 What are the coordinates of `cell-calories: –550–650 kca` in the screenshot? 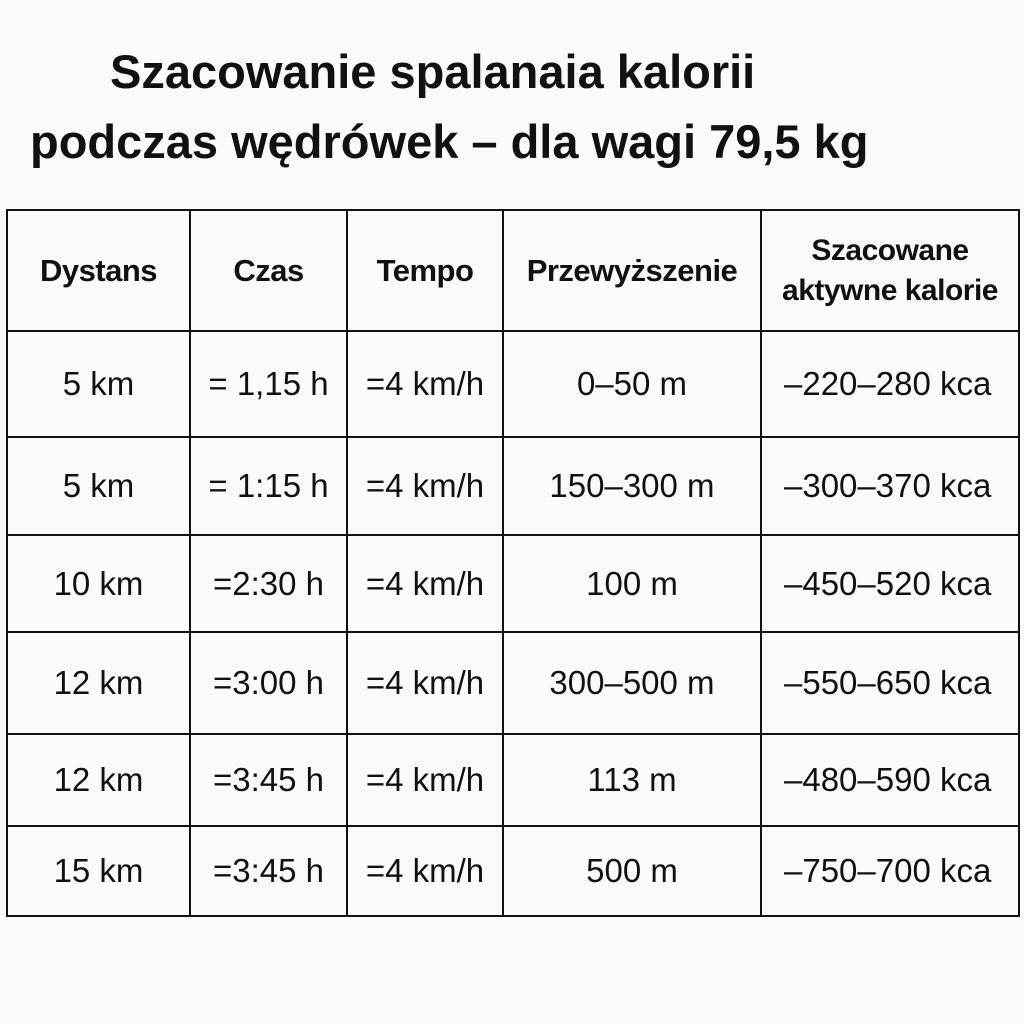 It's located at (890, 683).